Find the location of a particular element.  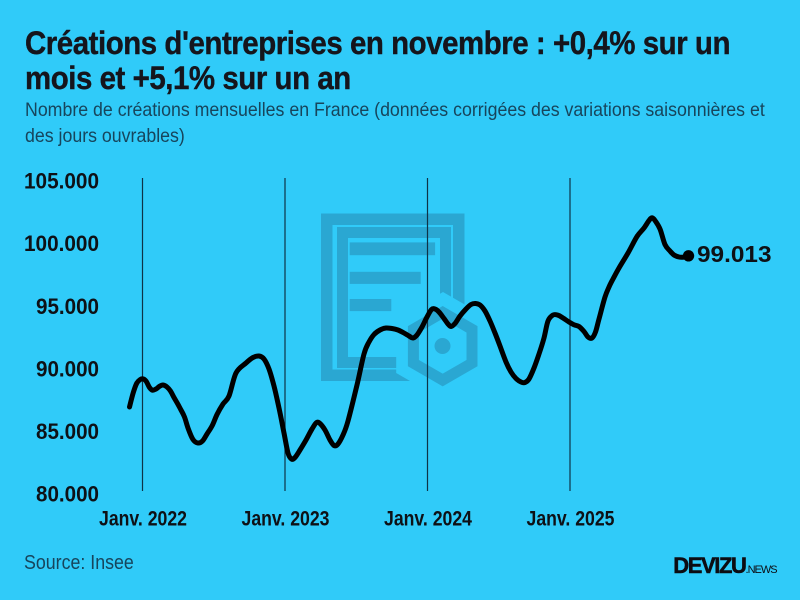

svg-text: 95.000 is located at coordinates (67, 306).